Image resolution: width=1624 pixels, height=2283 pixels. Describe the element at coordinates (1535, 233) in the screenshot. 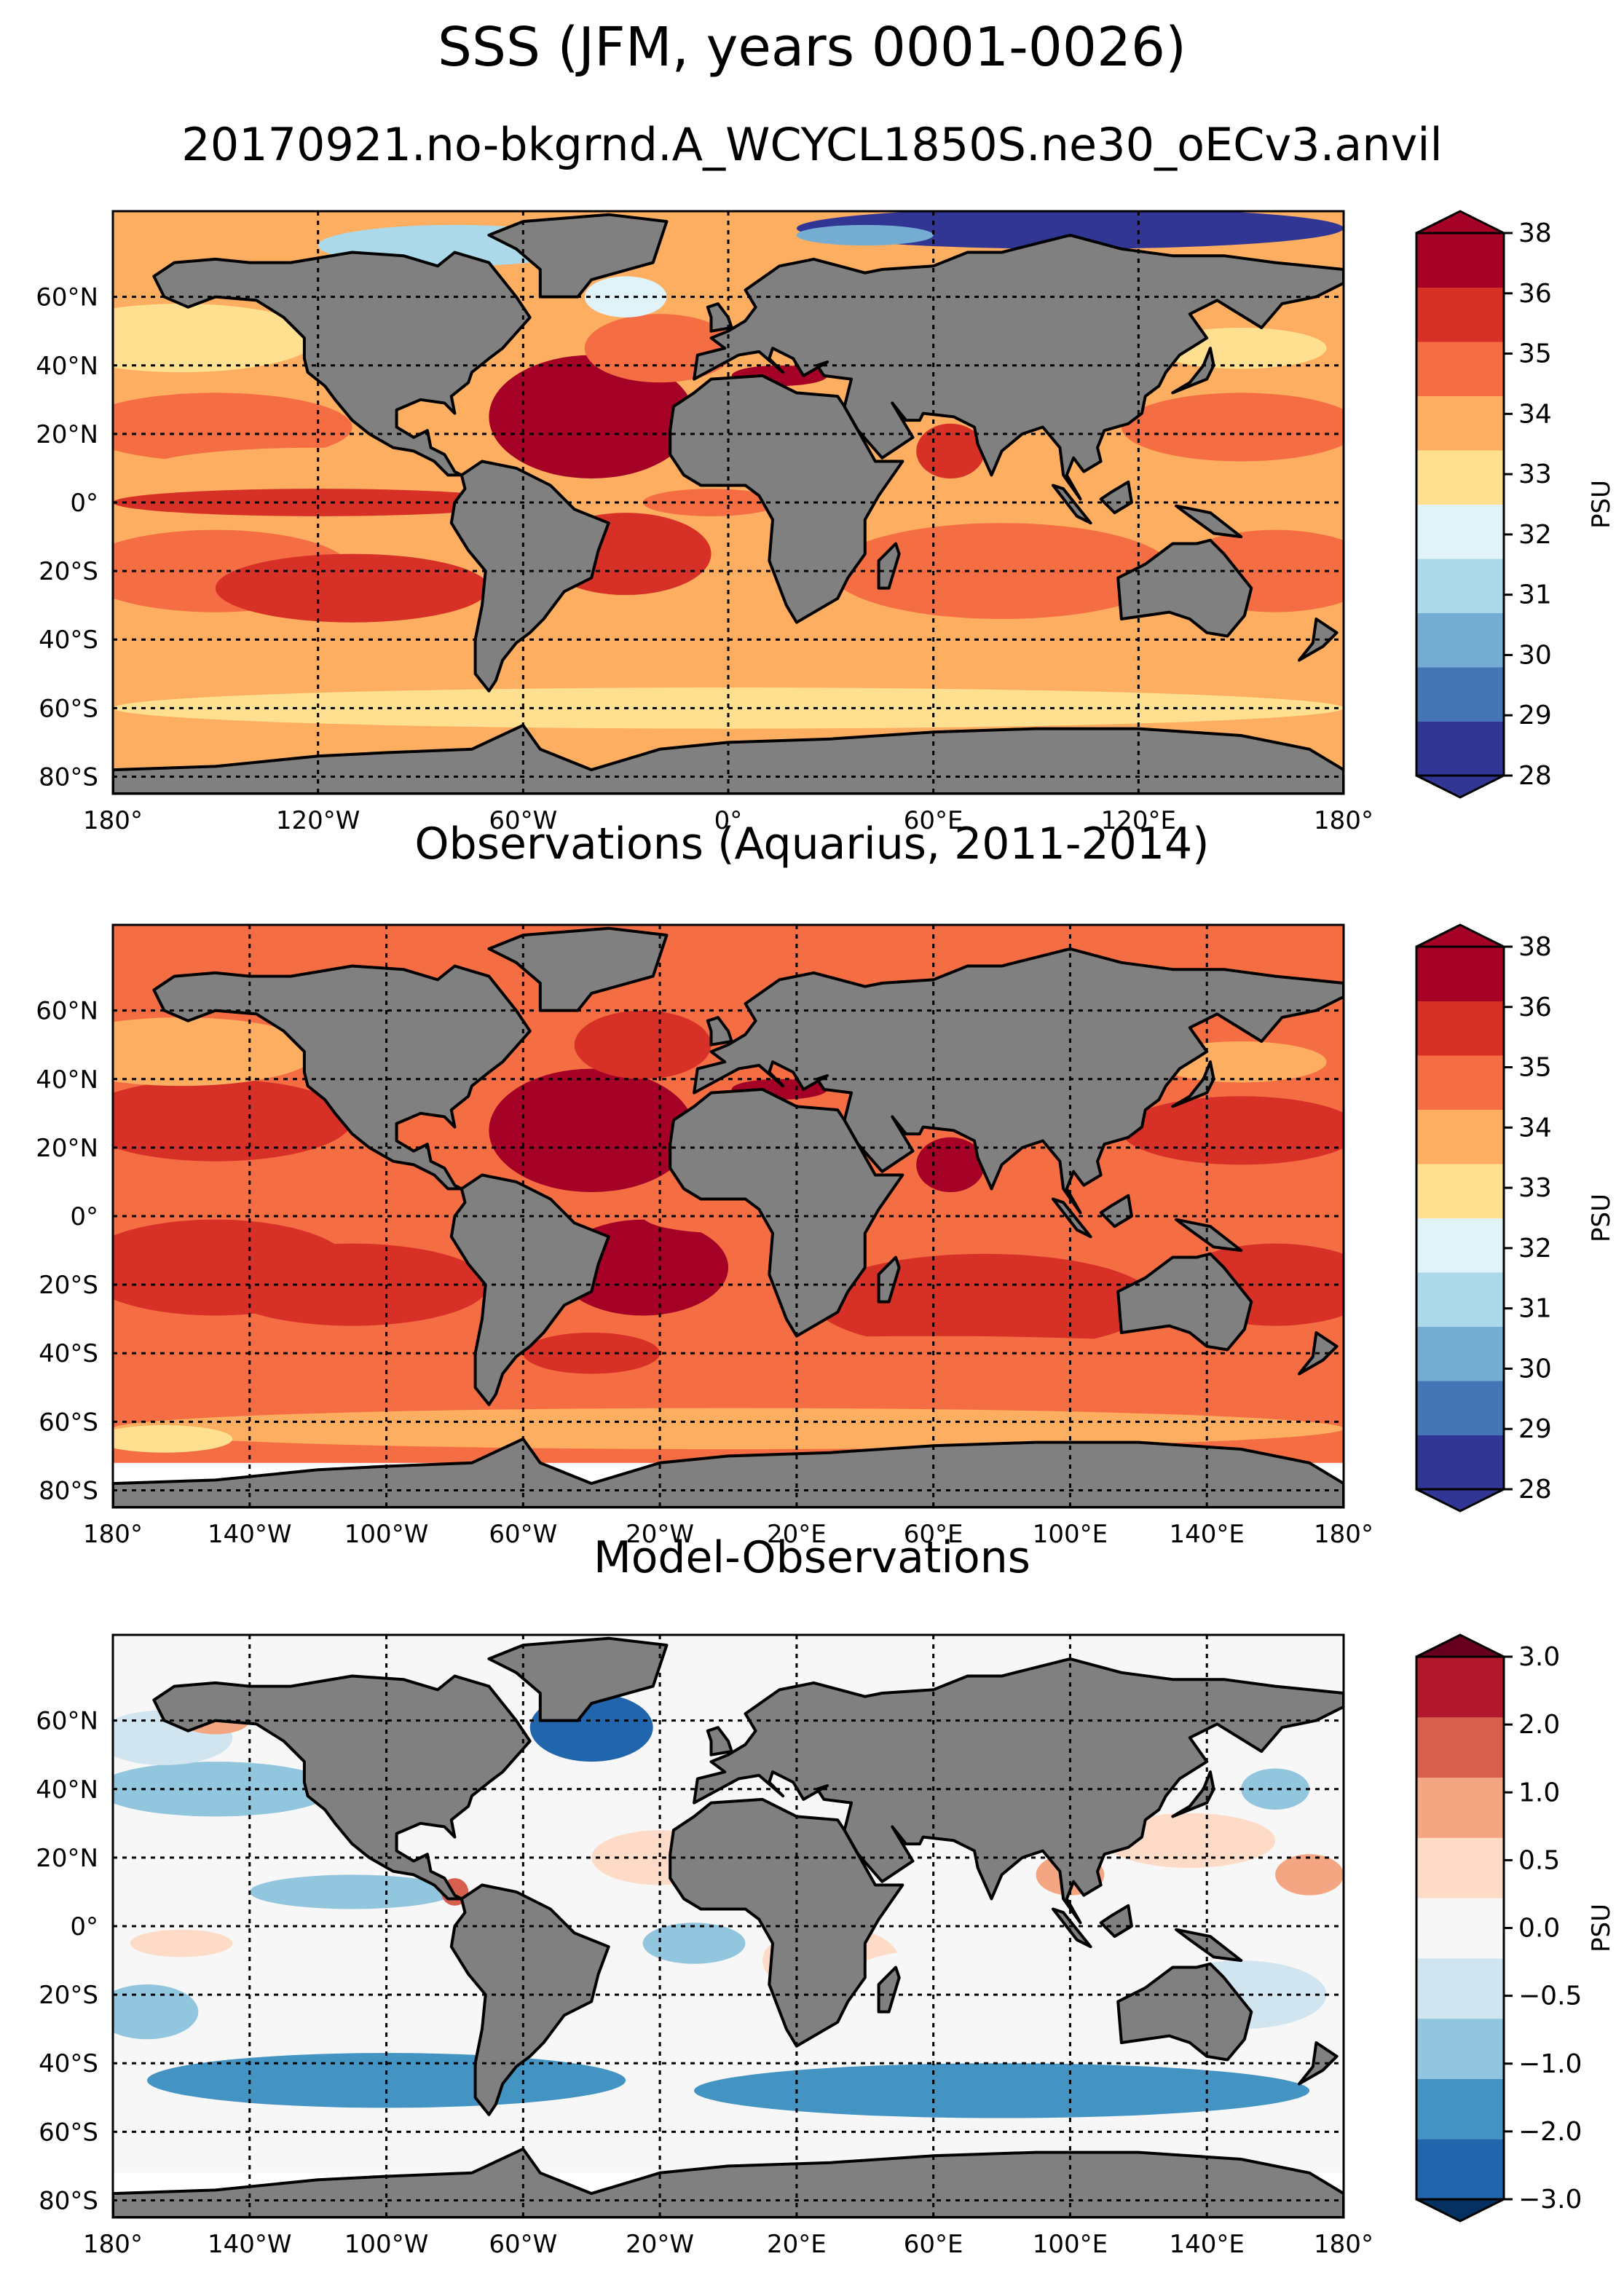

I see `colorbar-tick-label: 38` at that location.